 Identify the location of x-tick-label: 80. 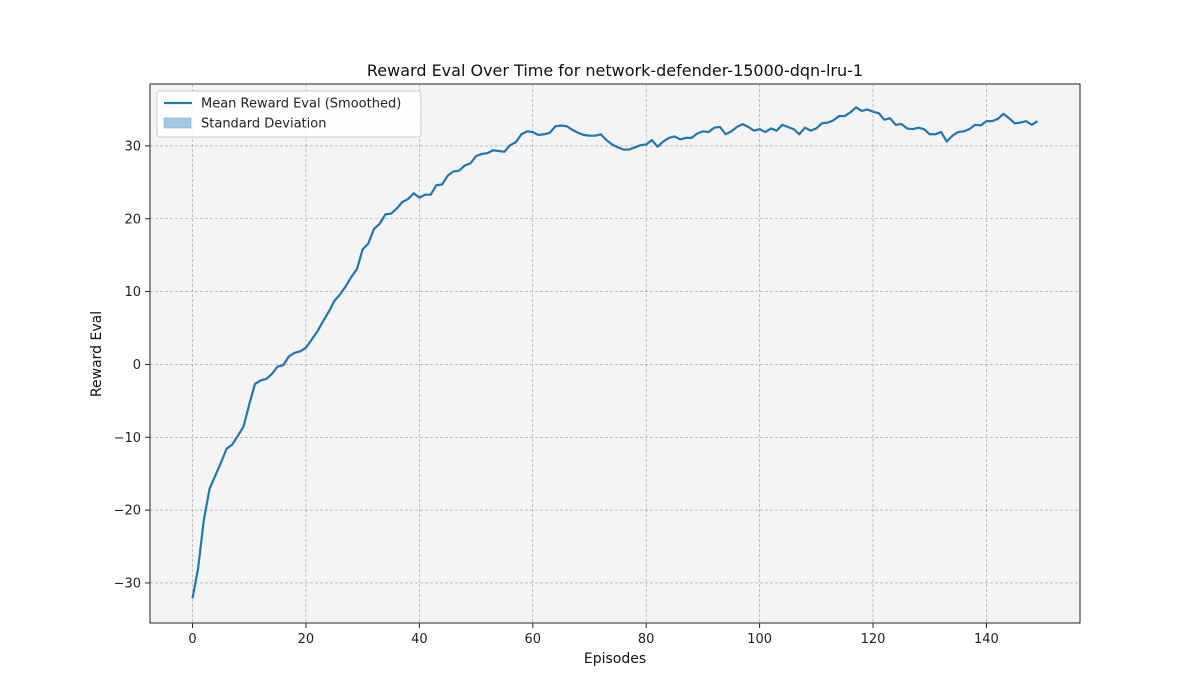
(646, 639).